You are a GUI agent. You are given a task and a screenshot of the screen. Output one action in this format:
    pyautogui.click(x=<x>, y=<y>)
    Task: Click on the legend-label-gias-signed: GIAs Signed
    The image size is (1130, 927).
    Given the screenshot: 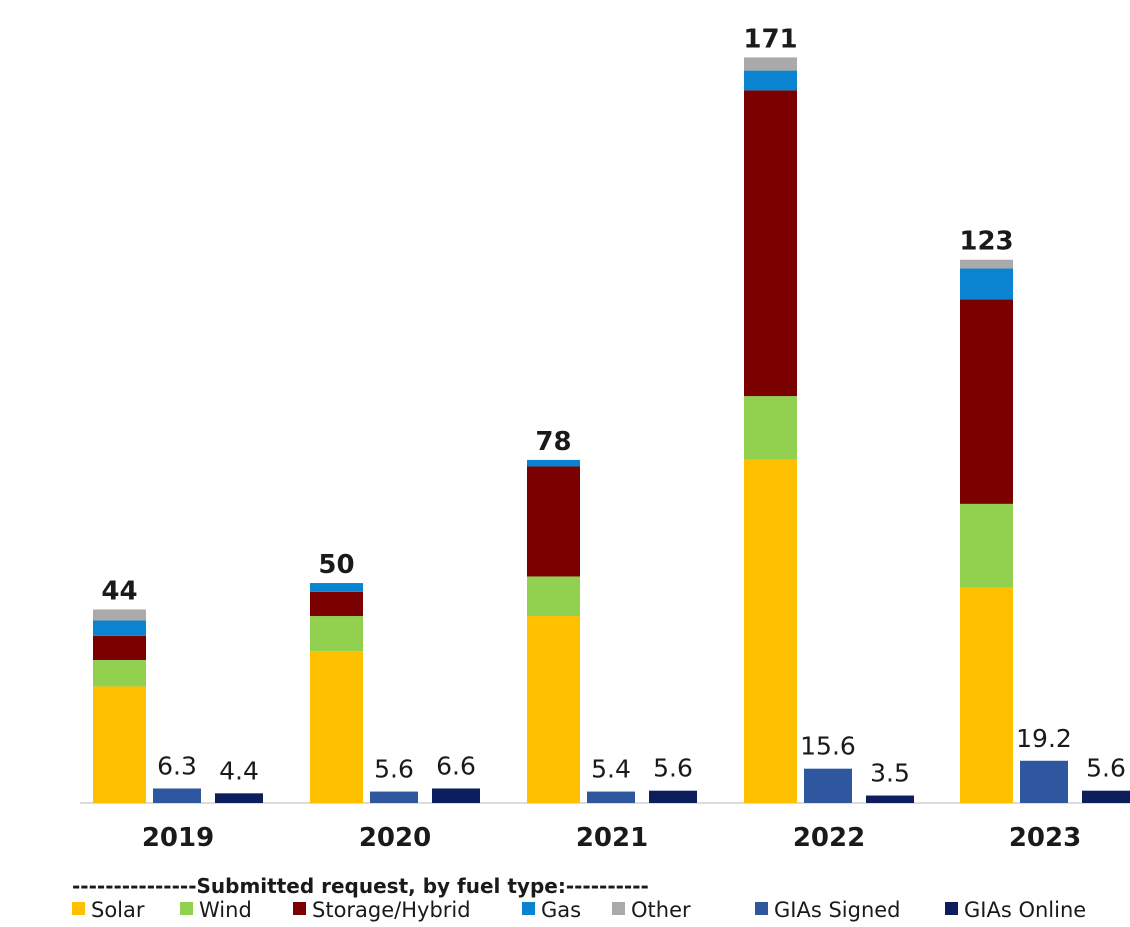 What is the action you would take?
    pyautogui.click(x=837, y=910)
    